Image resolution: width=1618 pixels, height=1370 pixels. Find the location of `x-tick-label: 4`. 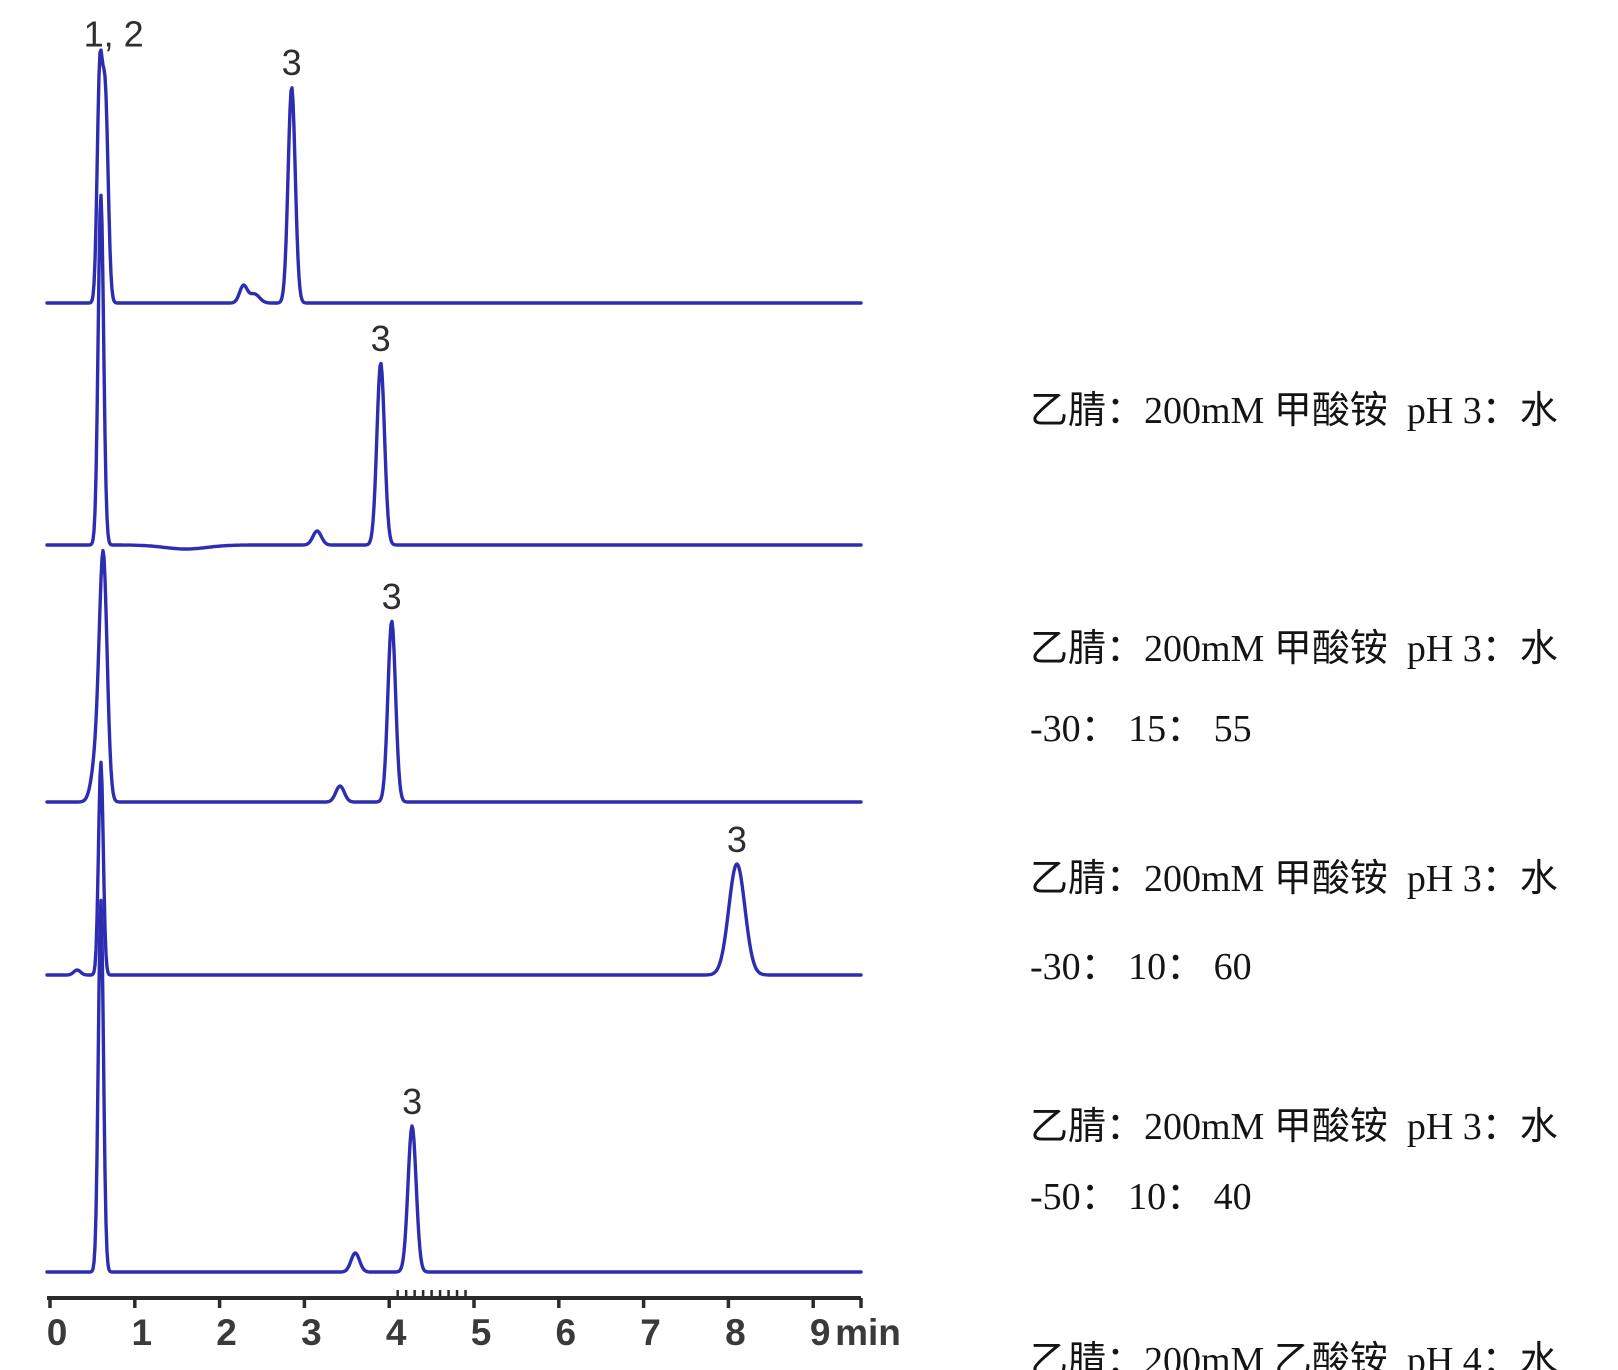

x-tick-label: 4 is located at coordinates (396, 1332).